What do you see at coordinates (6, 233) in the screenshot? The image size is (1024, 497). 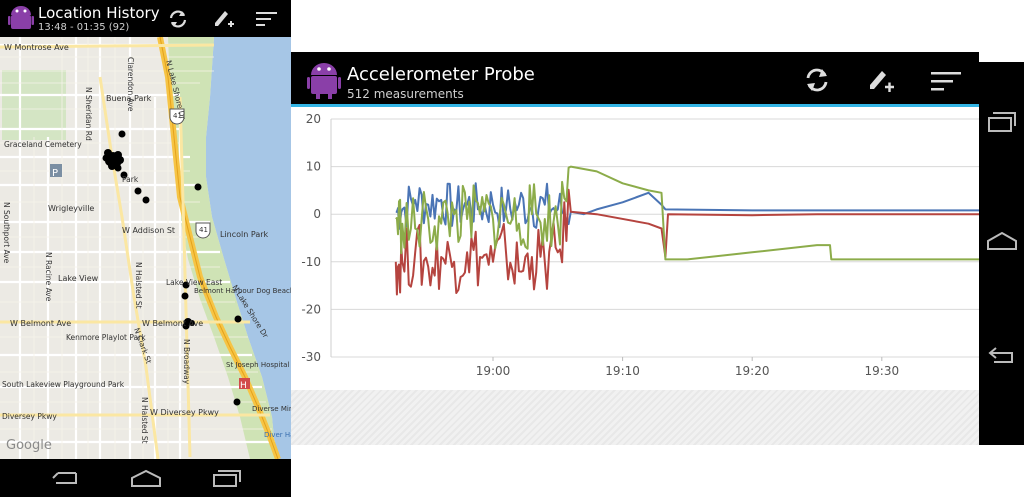 I see `map-label: N Southport Ave` at bounding box center [6, 233].